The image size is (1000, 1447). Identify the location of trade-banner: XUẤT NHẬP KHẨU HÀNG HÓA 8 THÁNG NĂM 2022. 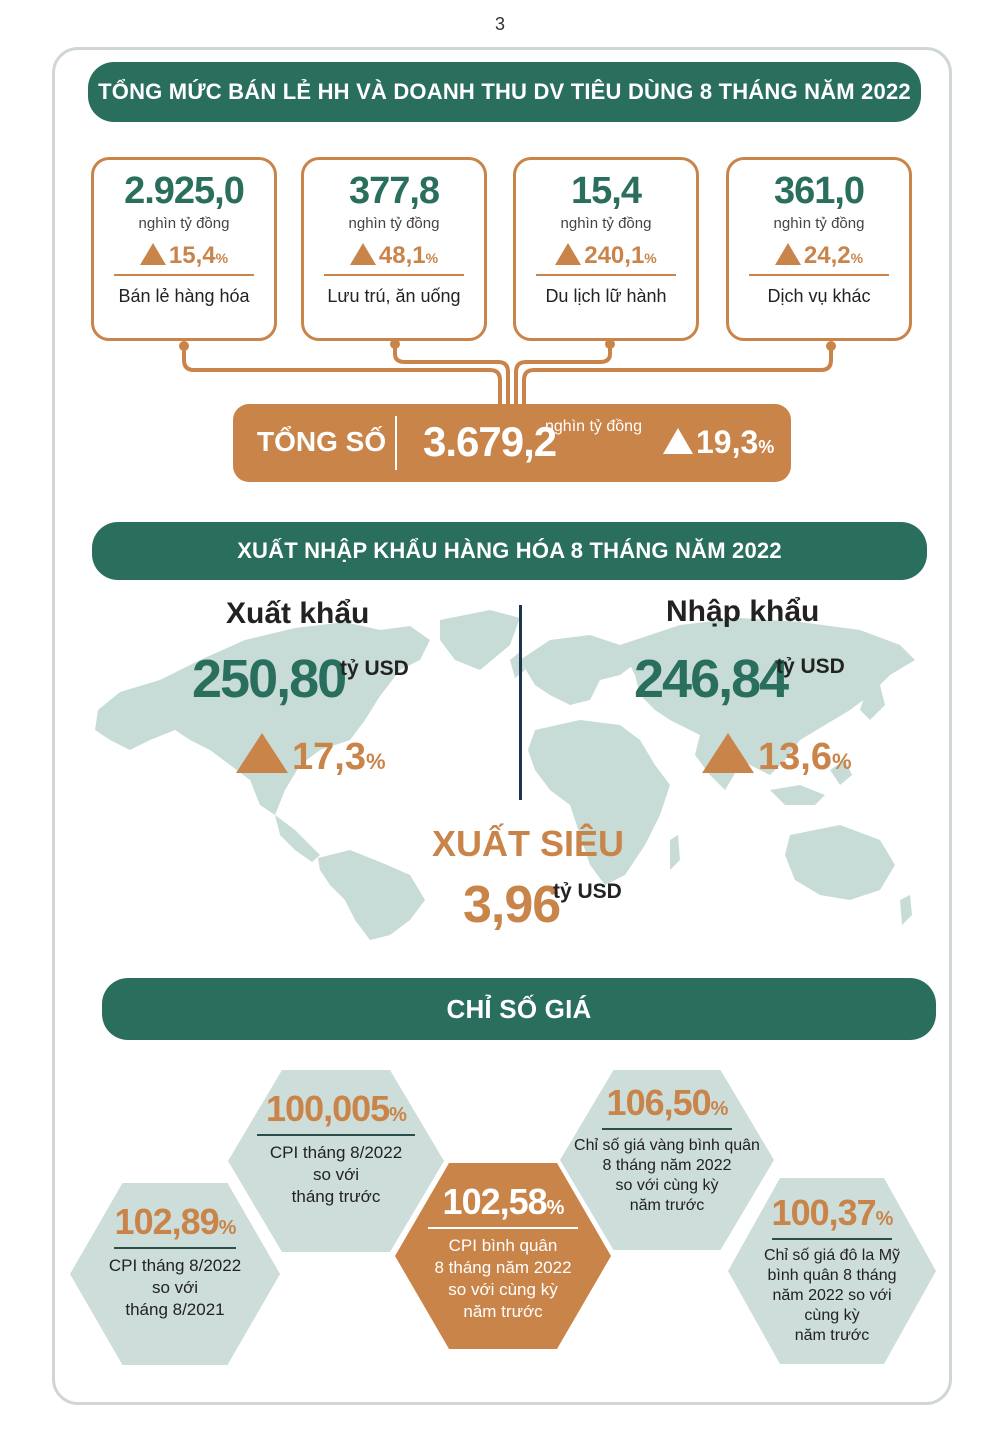
(509, 551).